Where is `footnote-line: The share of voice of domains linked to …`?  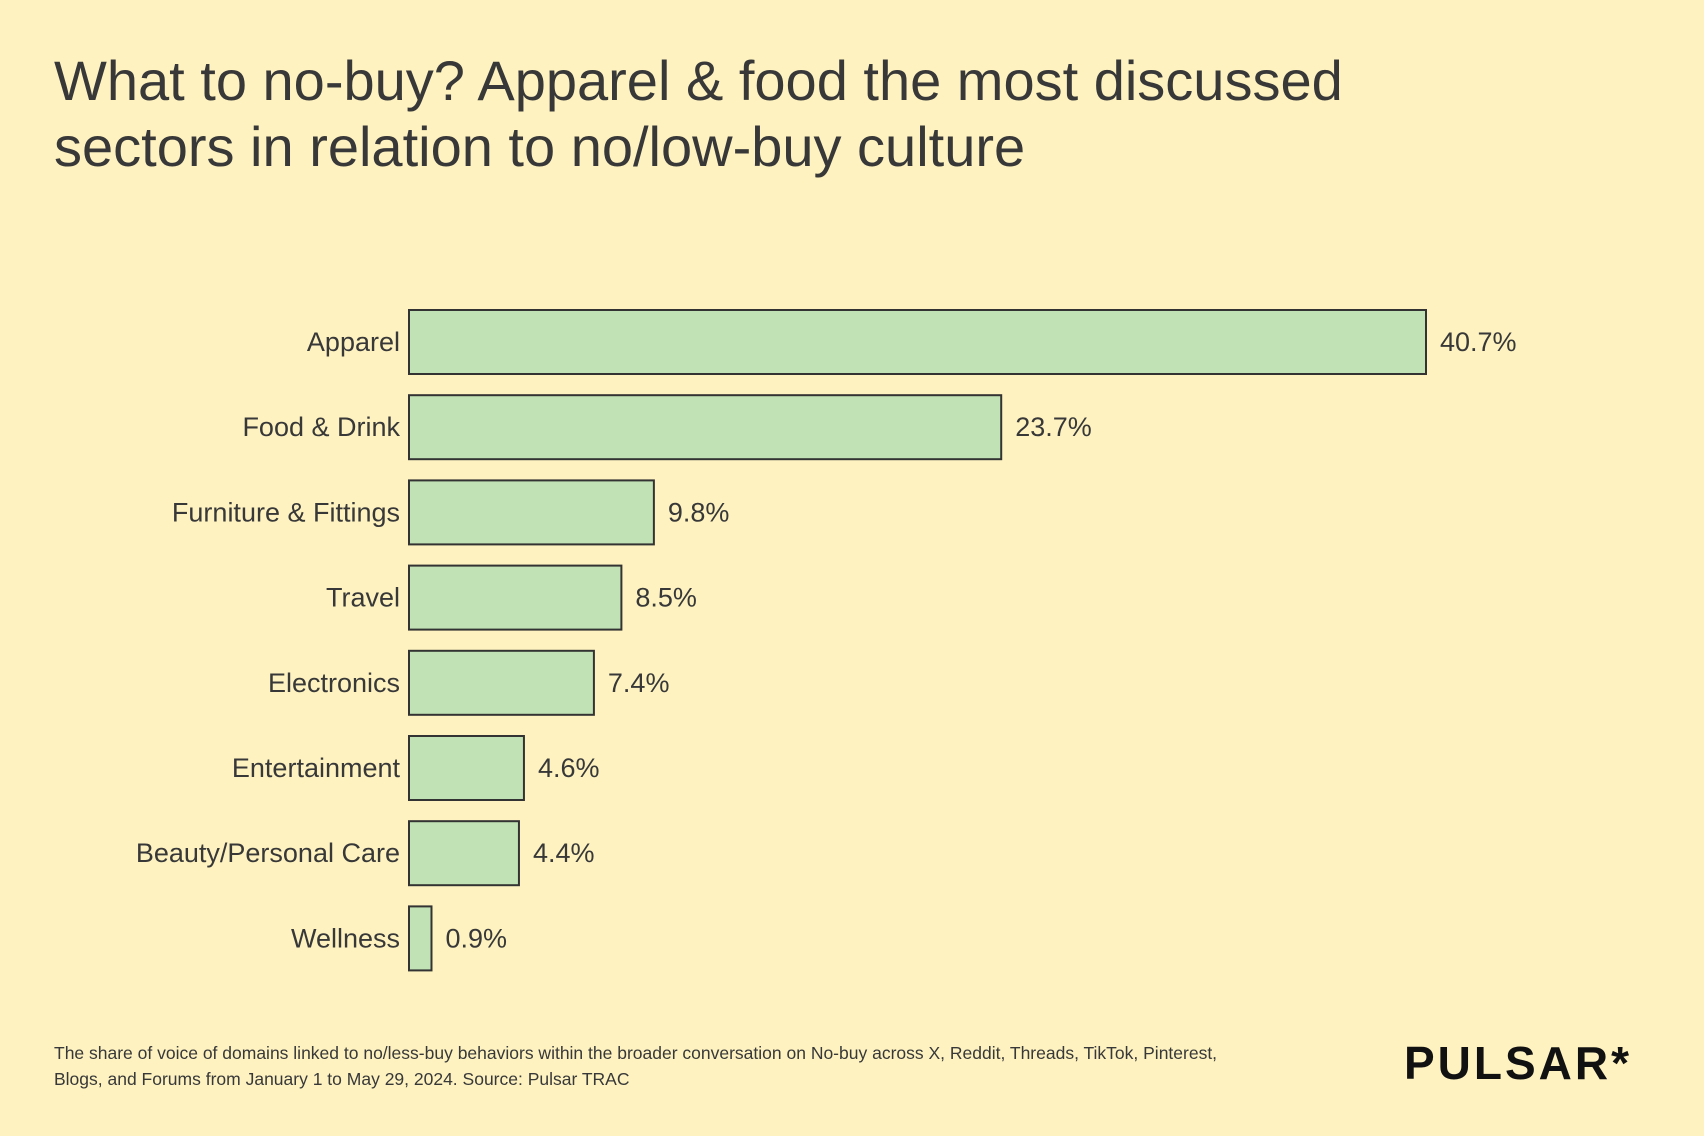
footnote-line: The share of voice of domains linked to … is located at coordinates (636, 1053).